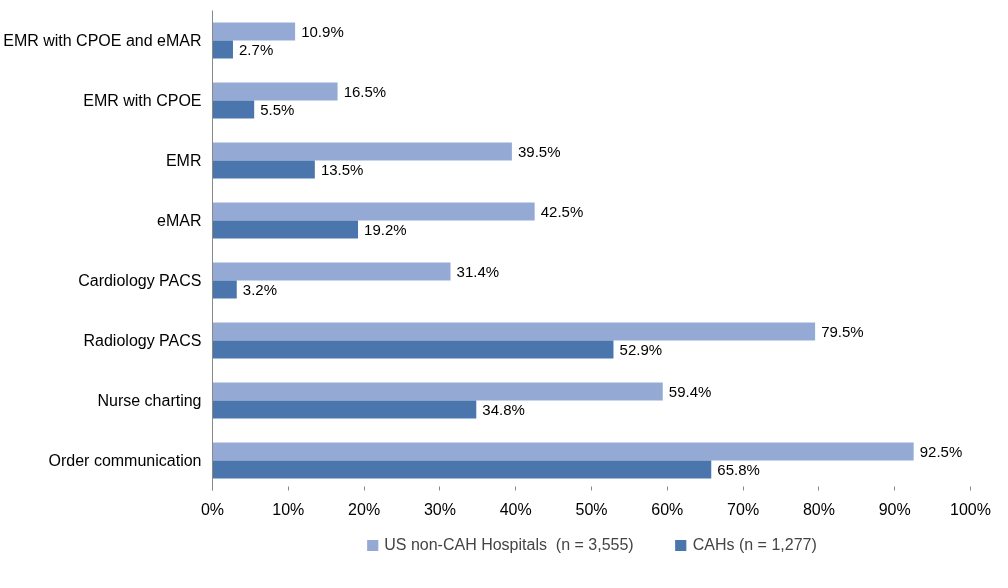 The height and width of the screenshot is (588, 1008). I want to click on x-tick-label: 70%, so click(743, 509).